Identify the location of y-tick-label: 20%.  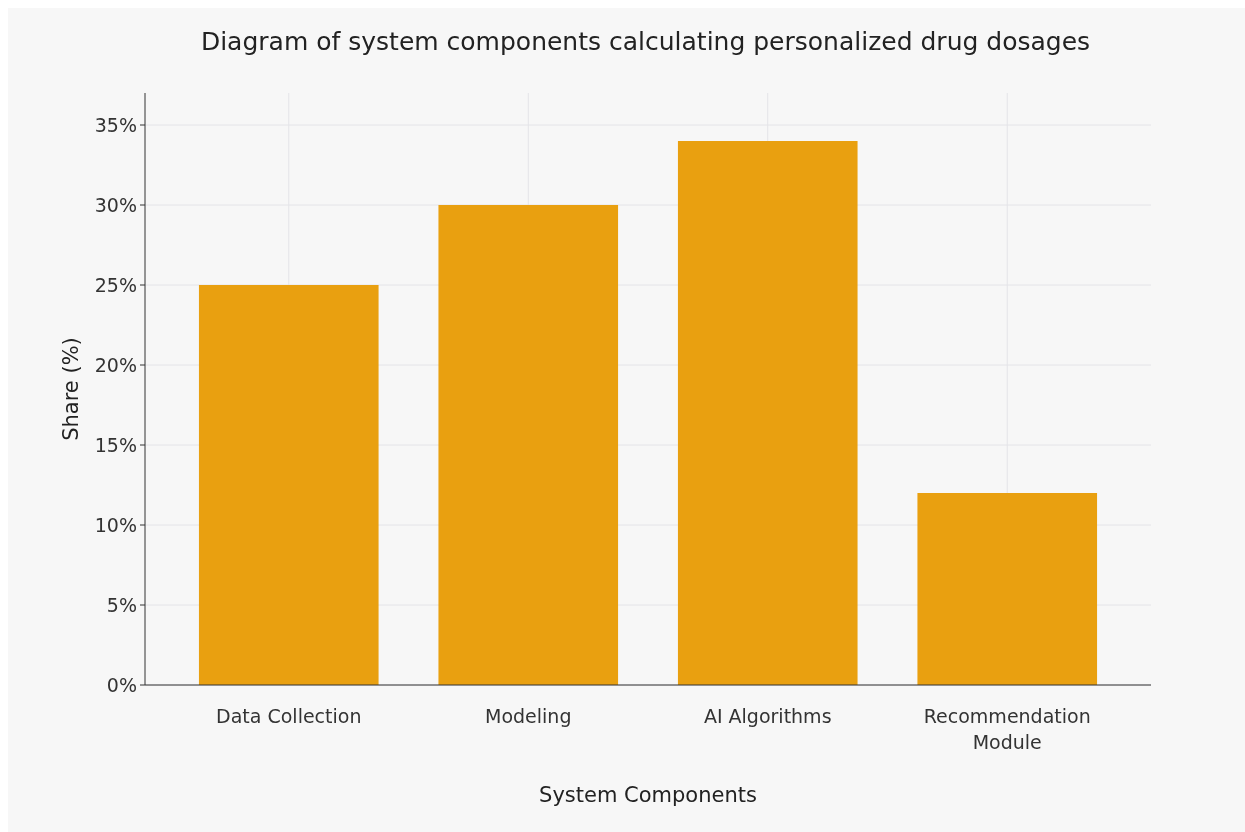
(115, 364).